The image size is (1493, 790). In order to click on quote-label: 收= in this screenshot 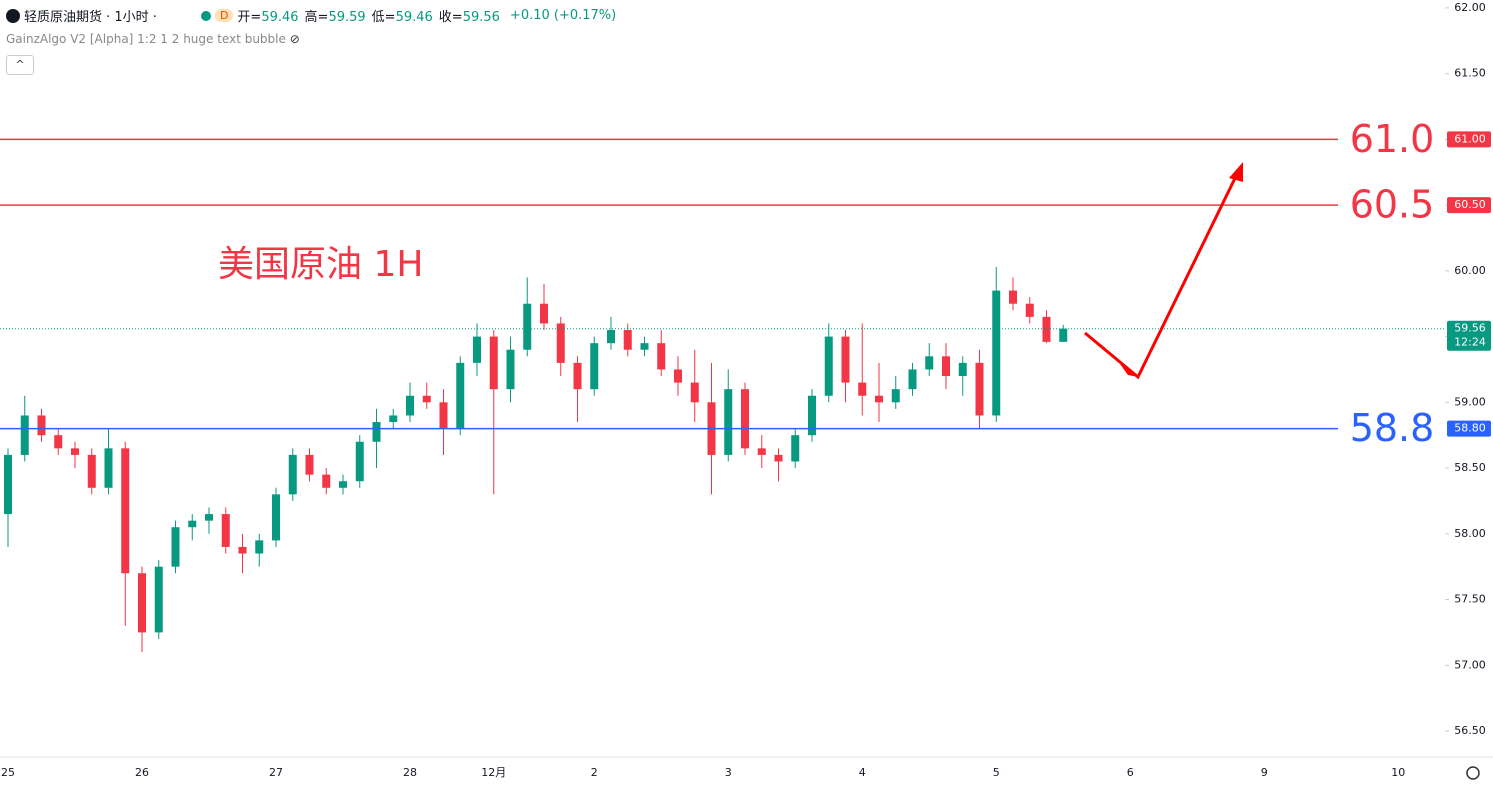, I will do `click(450, 17)`.